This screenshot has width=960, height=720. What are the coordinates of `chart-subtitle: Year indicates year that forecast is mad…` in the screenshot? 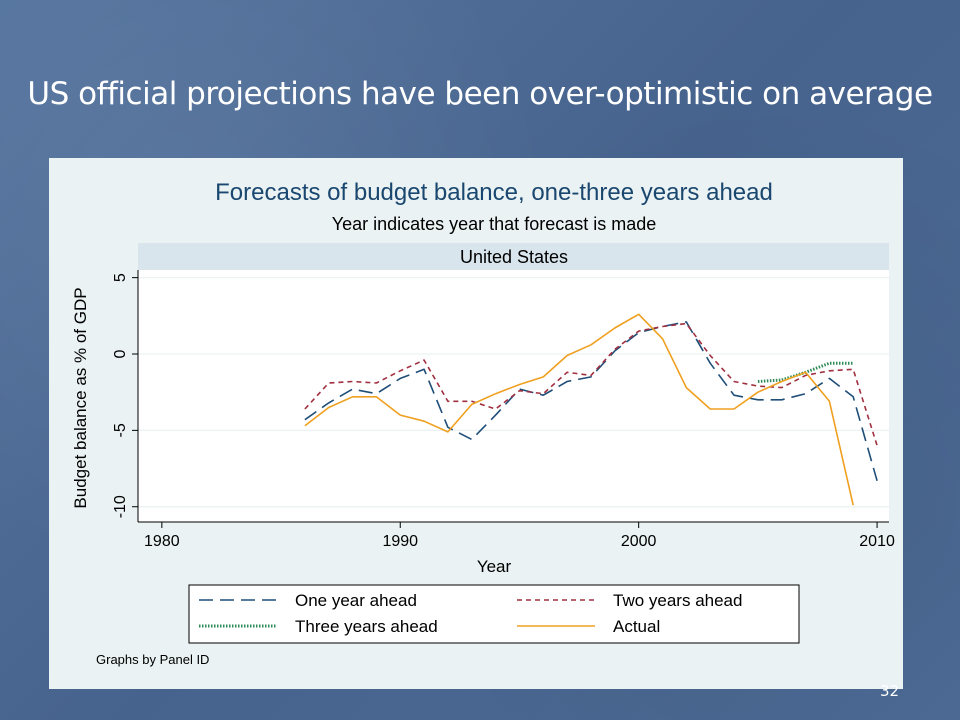 It's located at (494, 224).